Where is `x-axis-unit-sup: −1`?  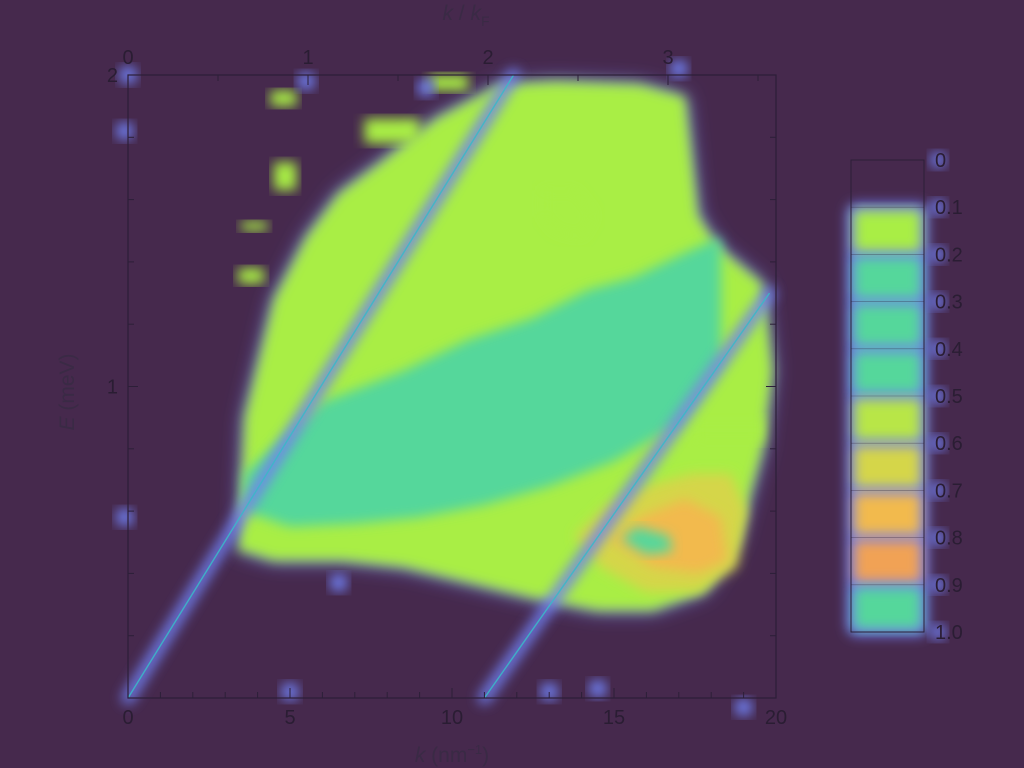
x-axis-unit-sup: −1 is located at coordinates (474, 749).